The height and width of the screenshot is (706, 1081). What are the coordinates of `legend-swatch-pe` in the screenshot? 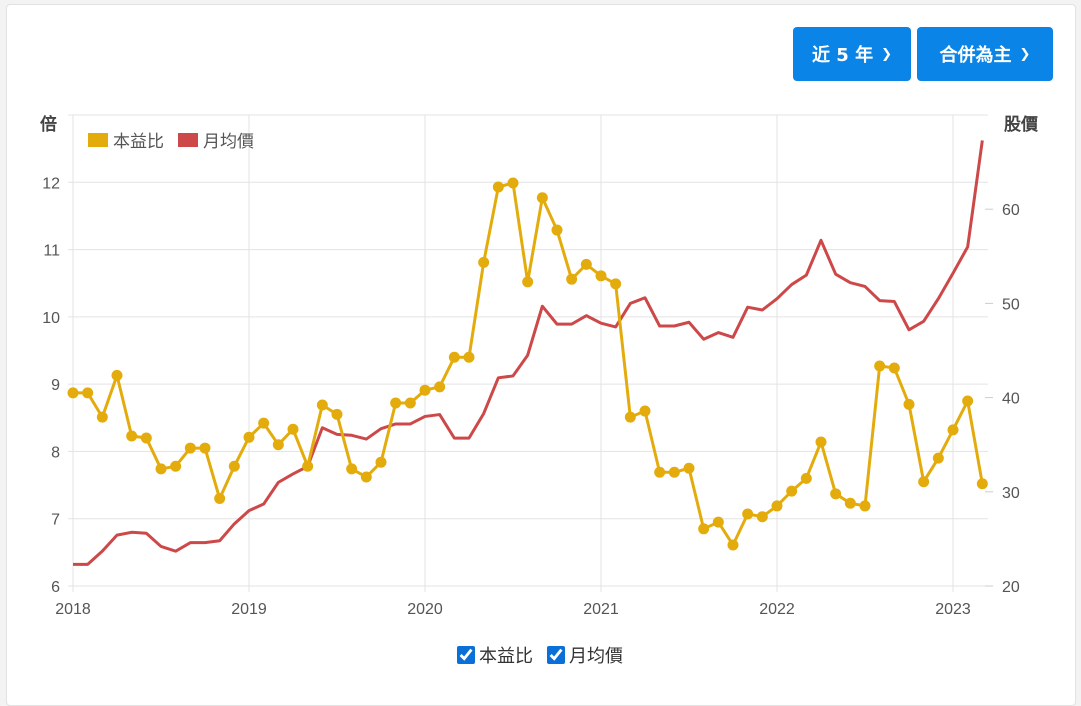 It's located at (98, 140).